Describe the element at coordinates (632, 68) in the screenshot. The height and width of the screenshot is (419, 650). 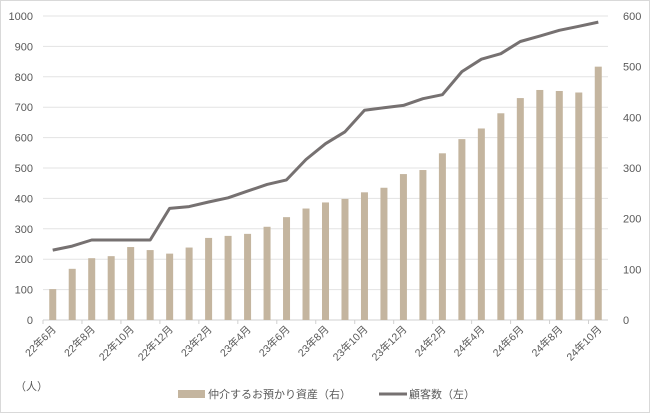
I see `right-axis-tick: 500` at that location.